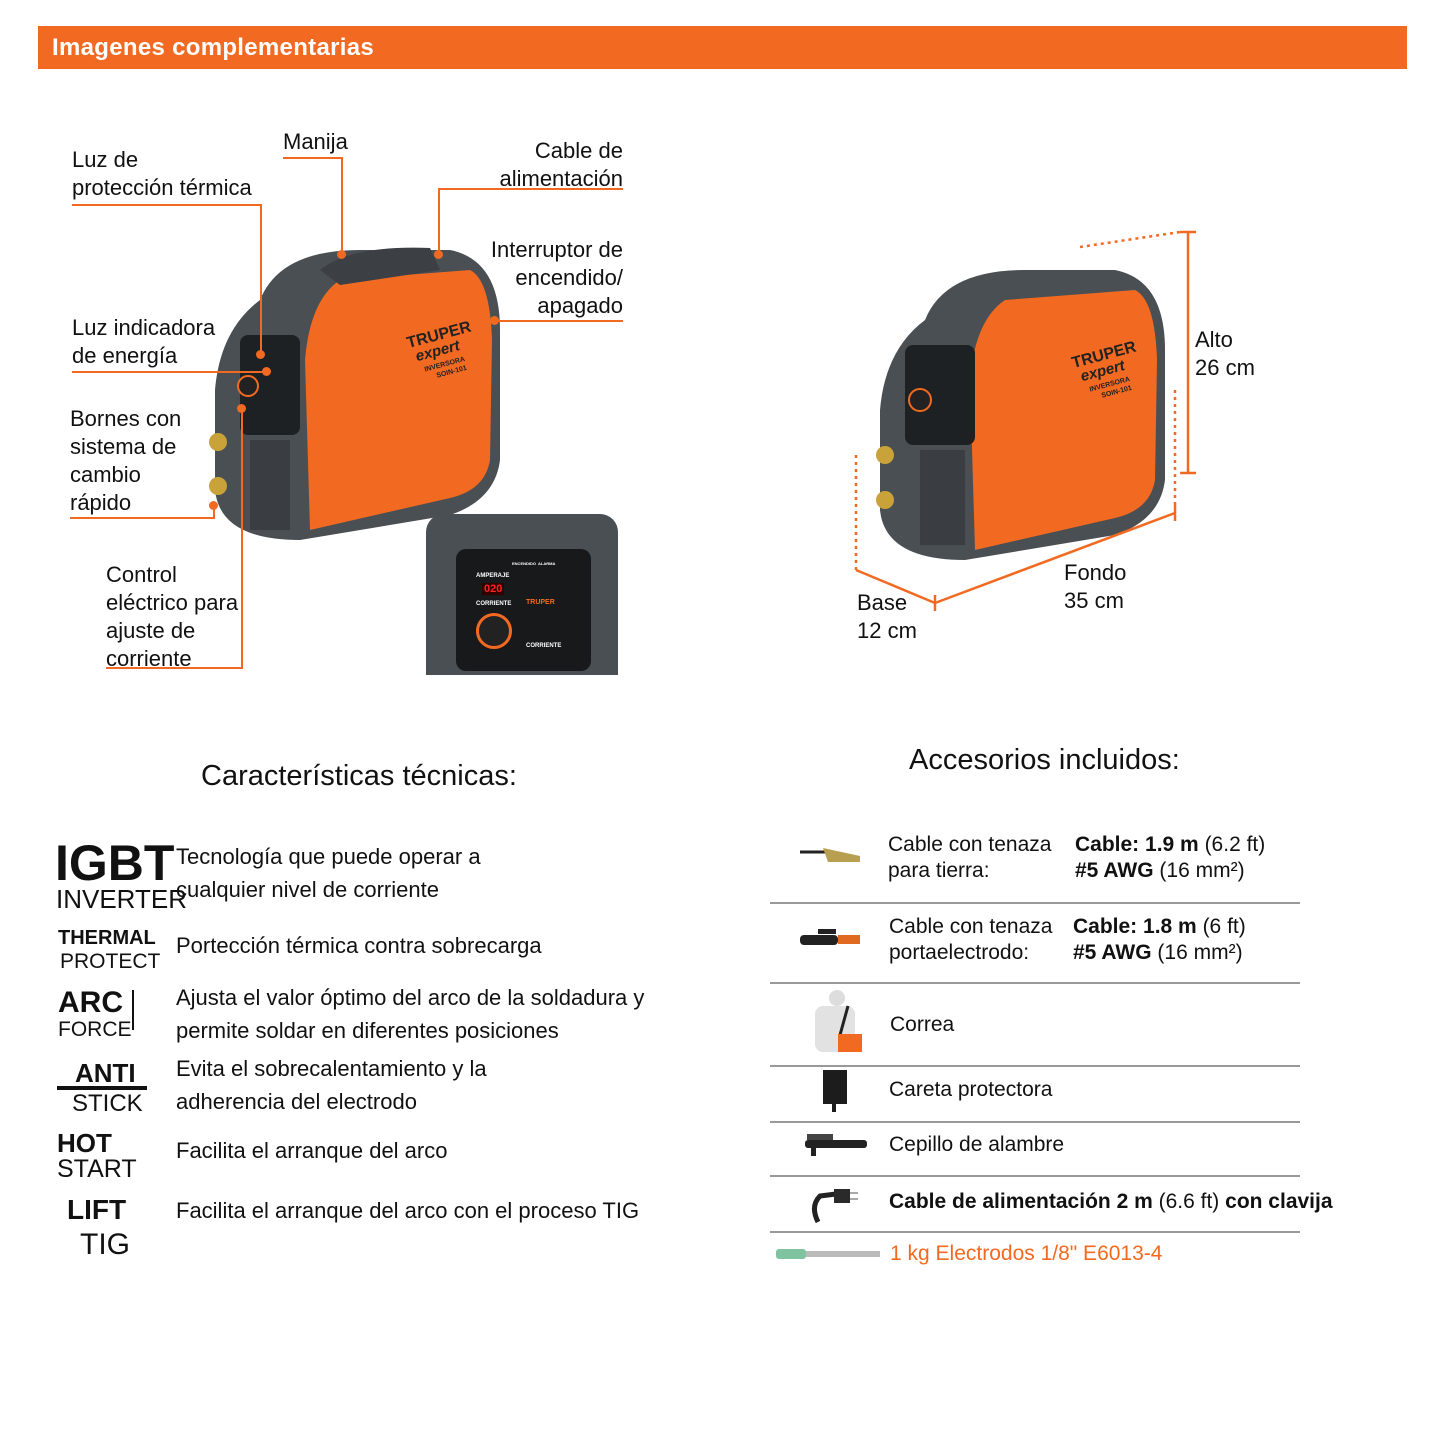 This screenshot has height=1445, width=1445. What do you see at coordinates (105, 1073) in the screenshot?
I see `anti-stick-icon: ANTI` at bounding box center [105, 1073].